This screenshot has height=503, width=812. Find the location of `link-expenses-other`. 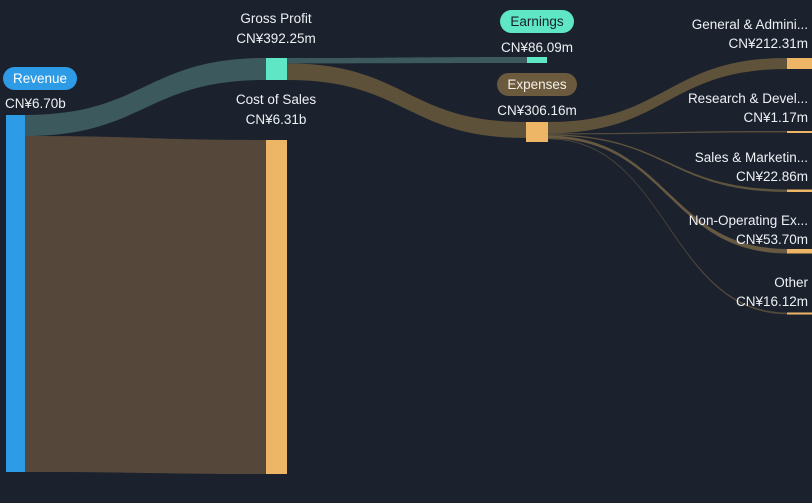

link-expenses-other is located at coordinates (668, 226).